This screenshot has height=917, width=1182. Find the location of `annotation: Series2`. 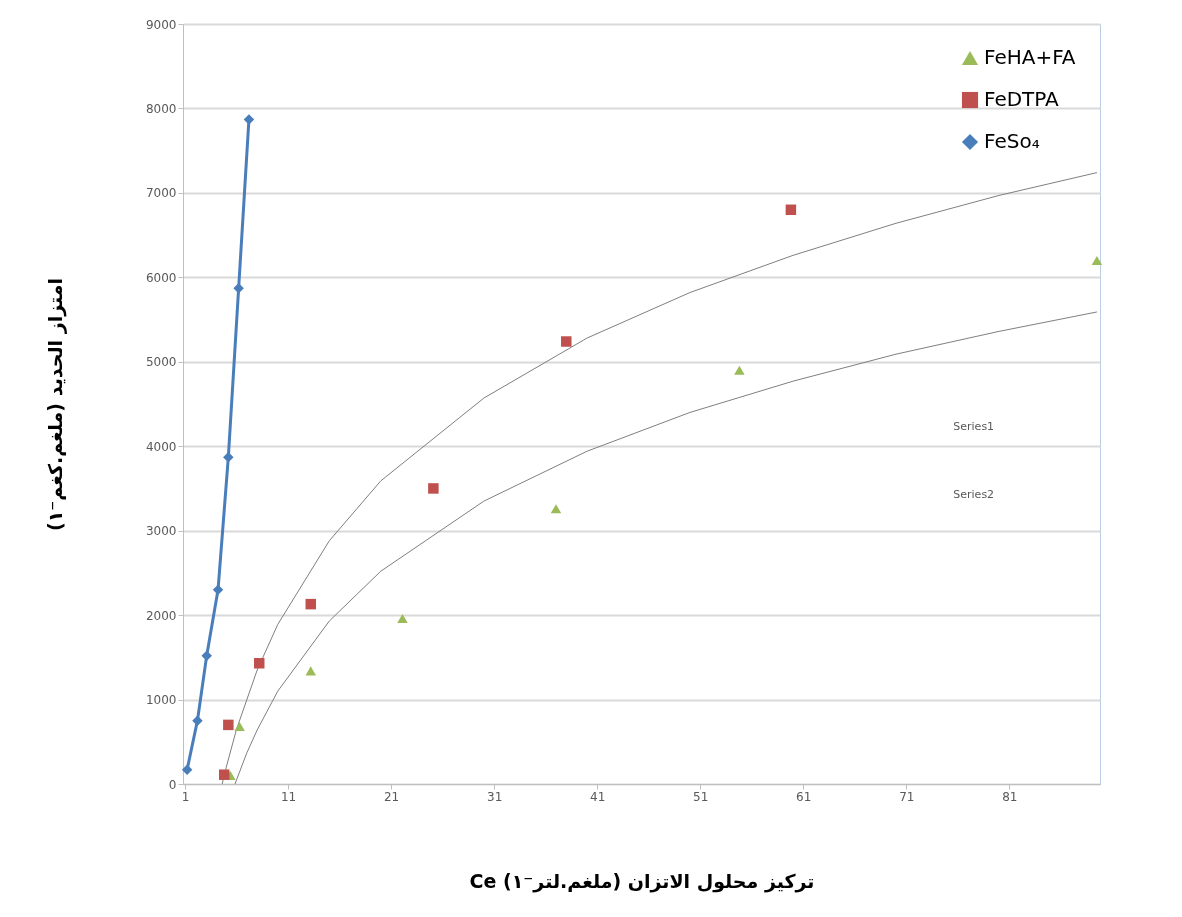

annotation: Series2 is located at coordinates (974, 495).